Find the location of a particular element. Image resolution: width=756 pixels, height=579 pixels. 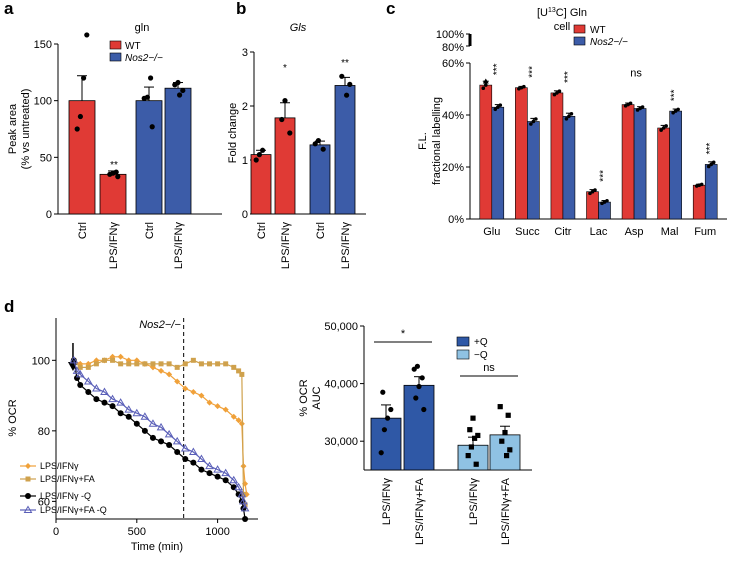

significance-d-2: ns is located at coordinates (489, 368).